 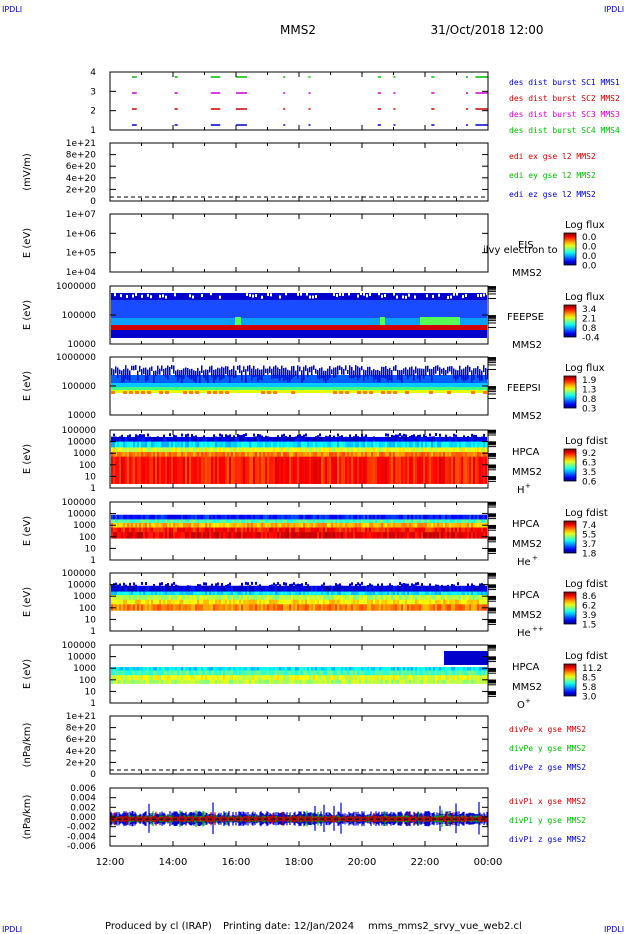 What do you see at coordinates (93, 561) in the screenshot?
I see `y-tick-label: 1` at bounding box center [93, 561].